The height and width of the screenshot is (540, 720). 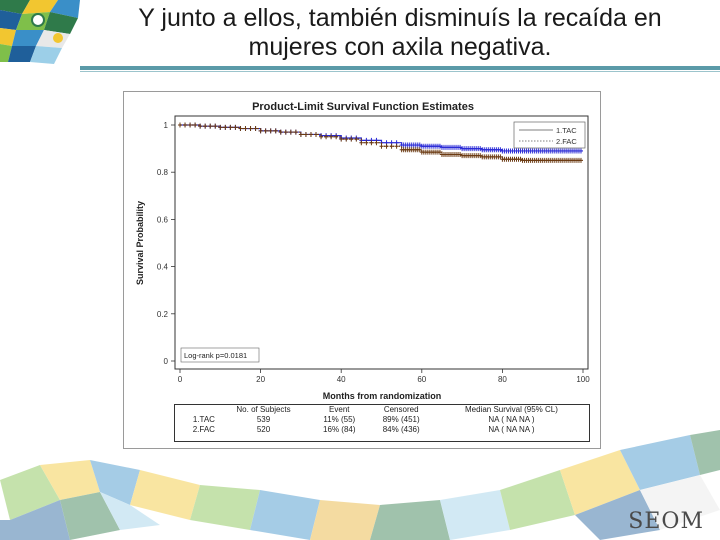 I want to click on summary-cell: 1.TAC, so click(x=203, y=419).